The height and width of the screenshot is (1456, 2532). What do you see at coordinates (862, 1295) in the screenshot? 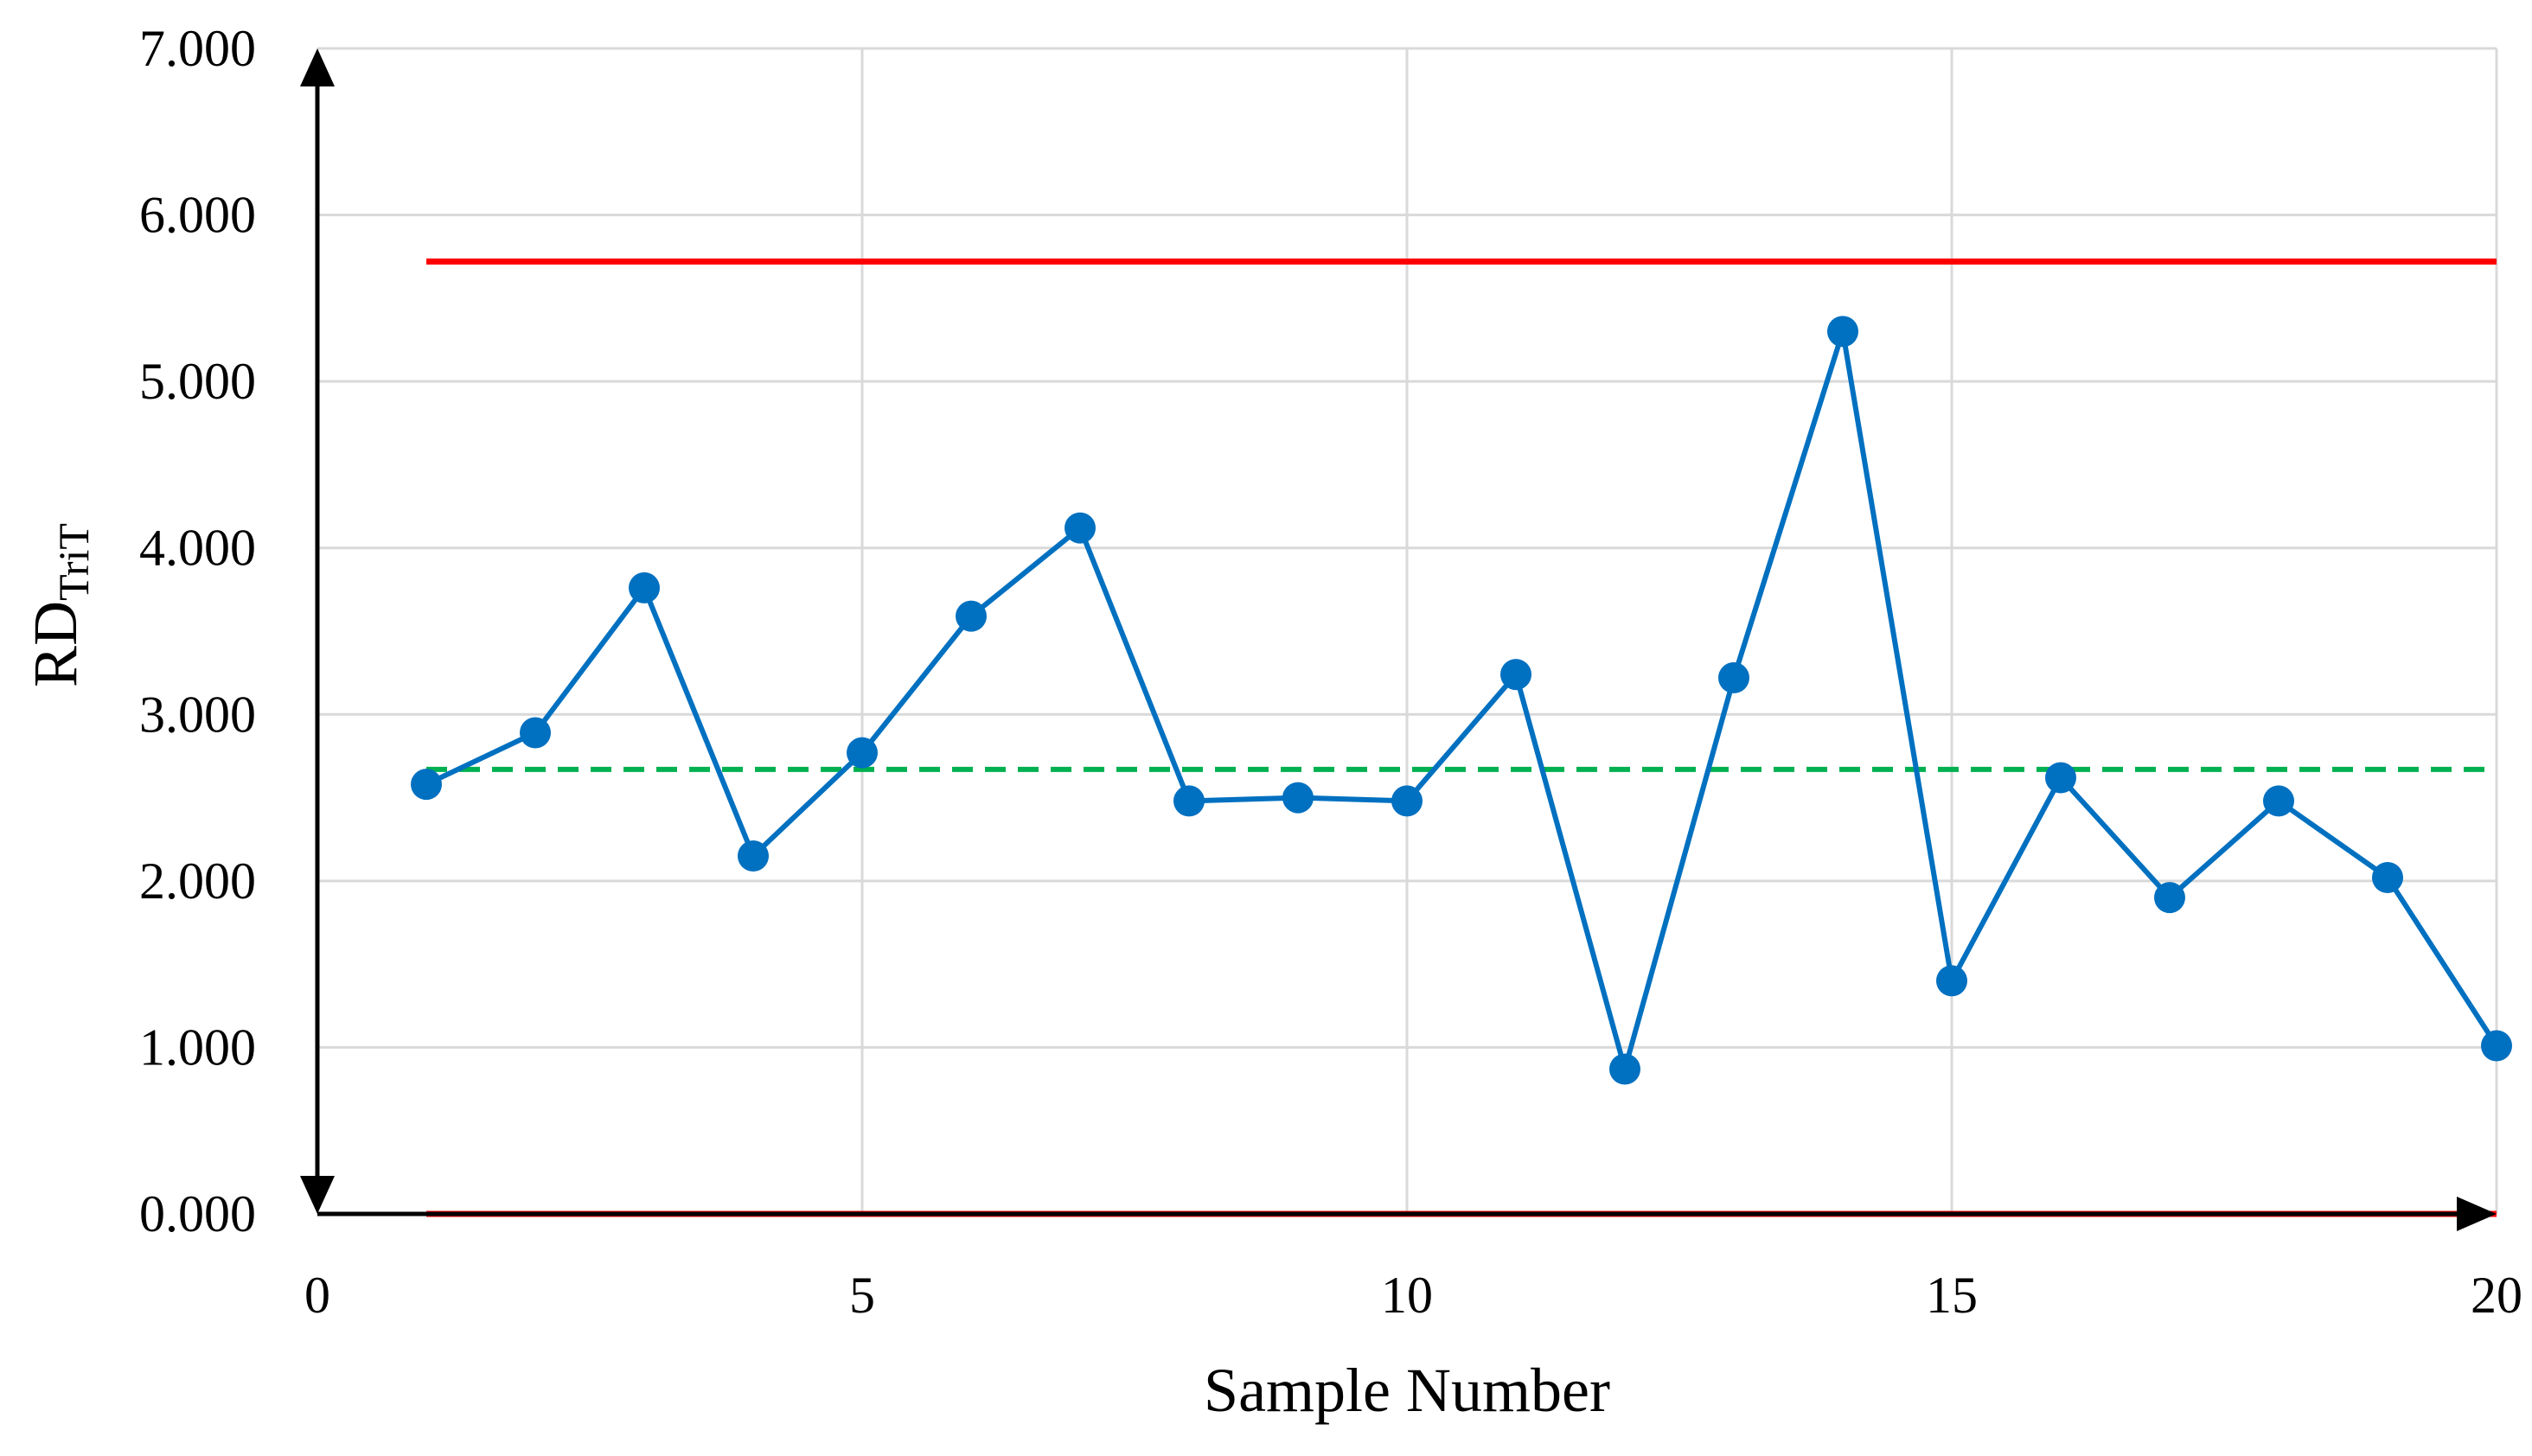
I see `x-tick-label: 5` at bounding box center [862, 1295].